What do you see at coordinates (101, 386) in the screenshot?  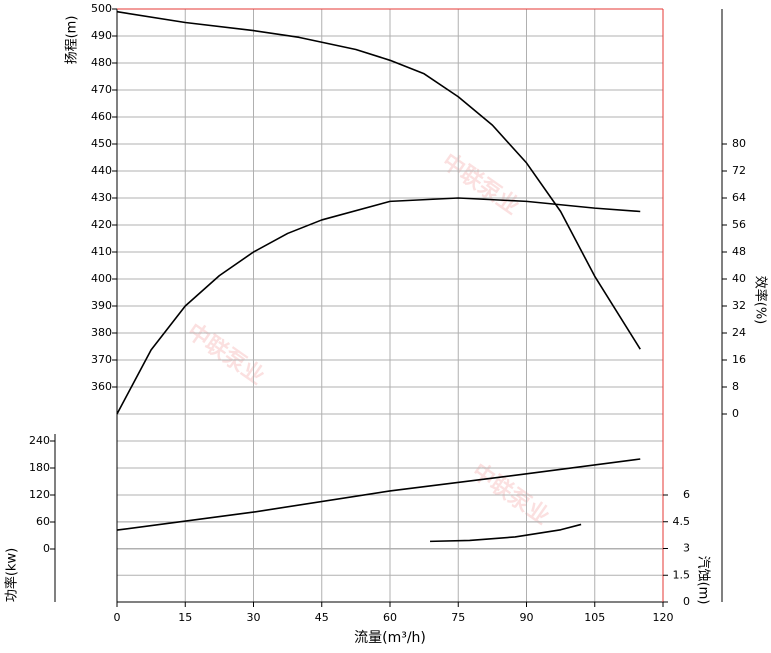 I see `y-tick-label: 360` at bounding box center [101, 386].